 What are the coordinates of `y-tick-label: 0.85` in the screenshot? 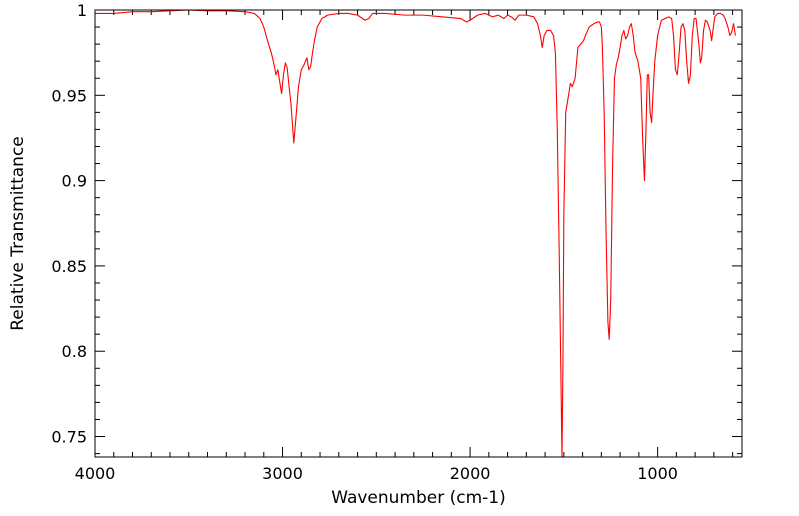 It's located at (69, 266).